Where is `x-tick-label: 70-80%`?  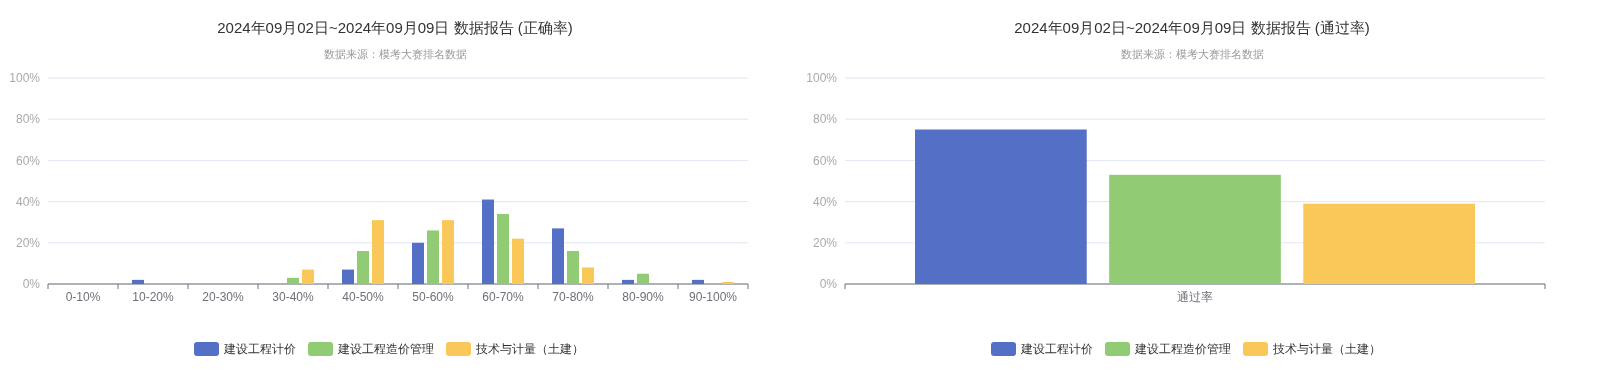
x-tick-label: 70-80% is located at coordinates (573, 297).